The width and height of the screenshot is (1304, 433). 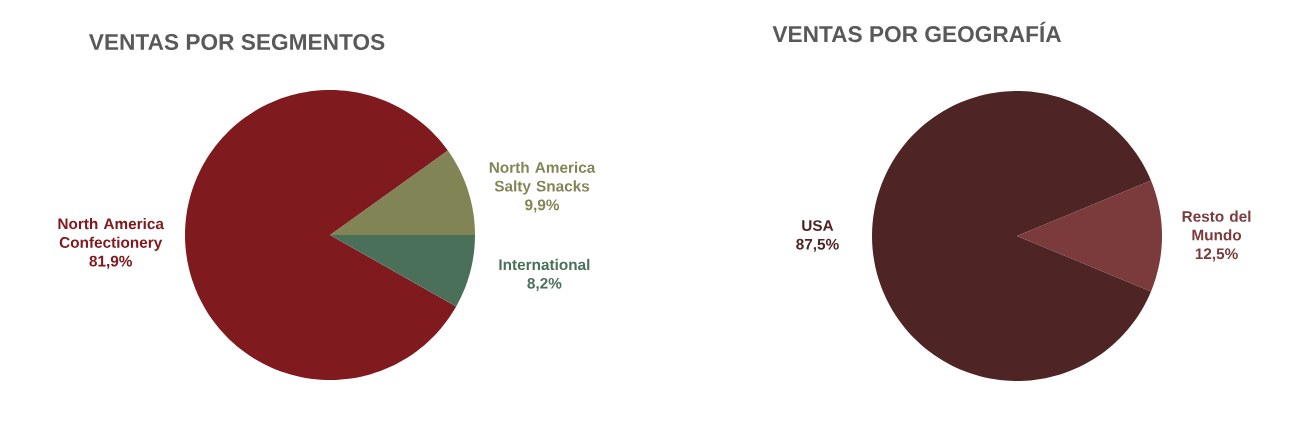 I want to click on slice-label: Resto del Mundo, so click(x=1216, y=225).